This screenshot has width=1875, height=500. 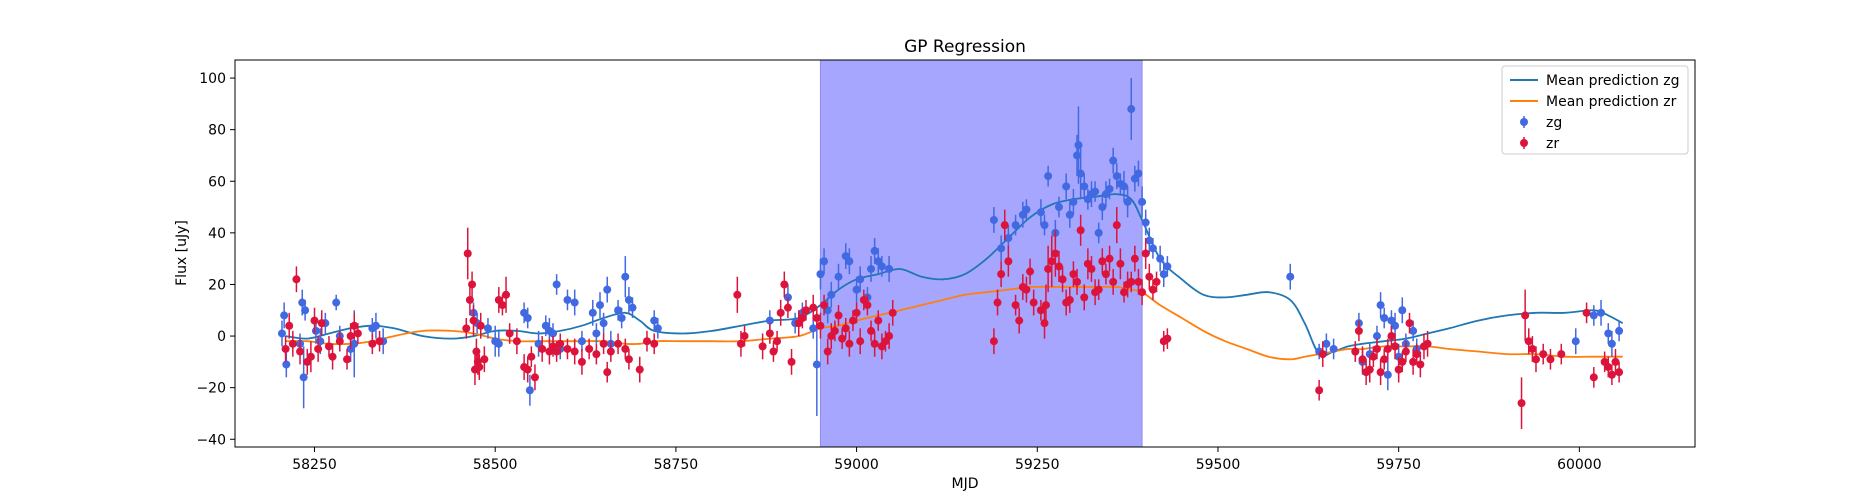 I want to click on shaded-region-layer, so click(x=981, y=253).